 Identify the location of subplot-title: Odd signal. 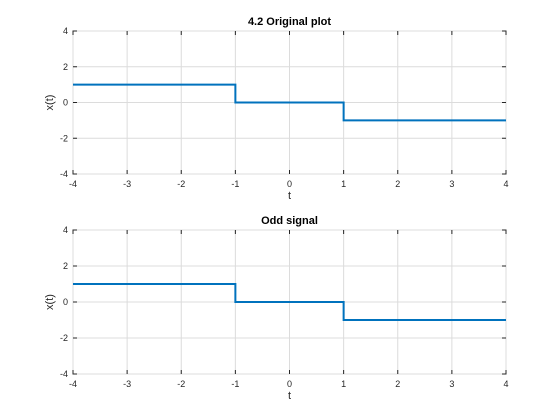
(289, 221).